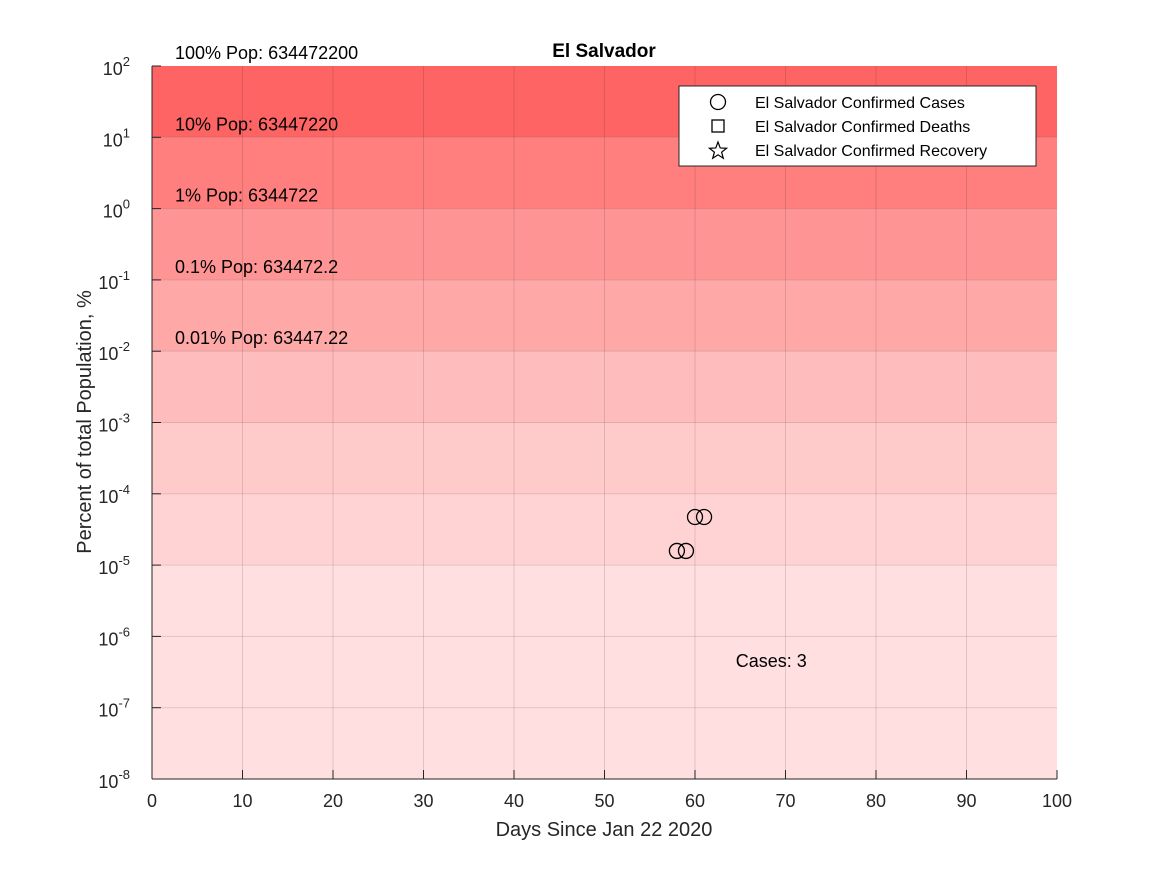 This screenshot has height=880, width=1167. What do you see at coordinates (604, 830) in the screenshot?
I see `x-axis-label: Days Since Jan 22 2020` at bounding box center [604, 830].